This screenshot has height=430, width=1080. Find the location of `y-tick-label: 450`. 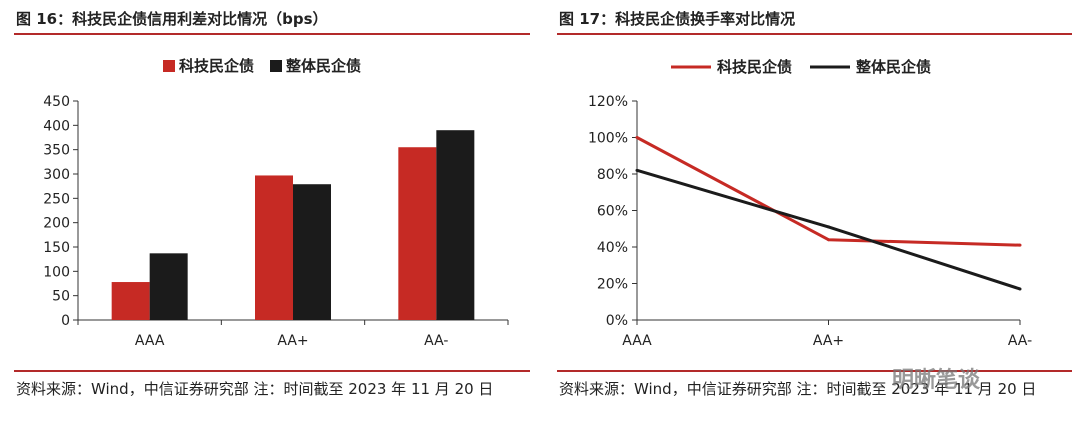

y-tick-label: 450 is located at coordinates (56, 102).